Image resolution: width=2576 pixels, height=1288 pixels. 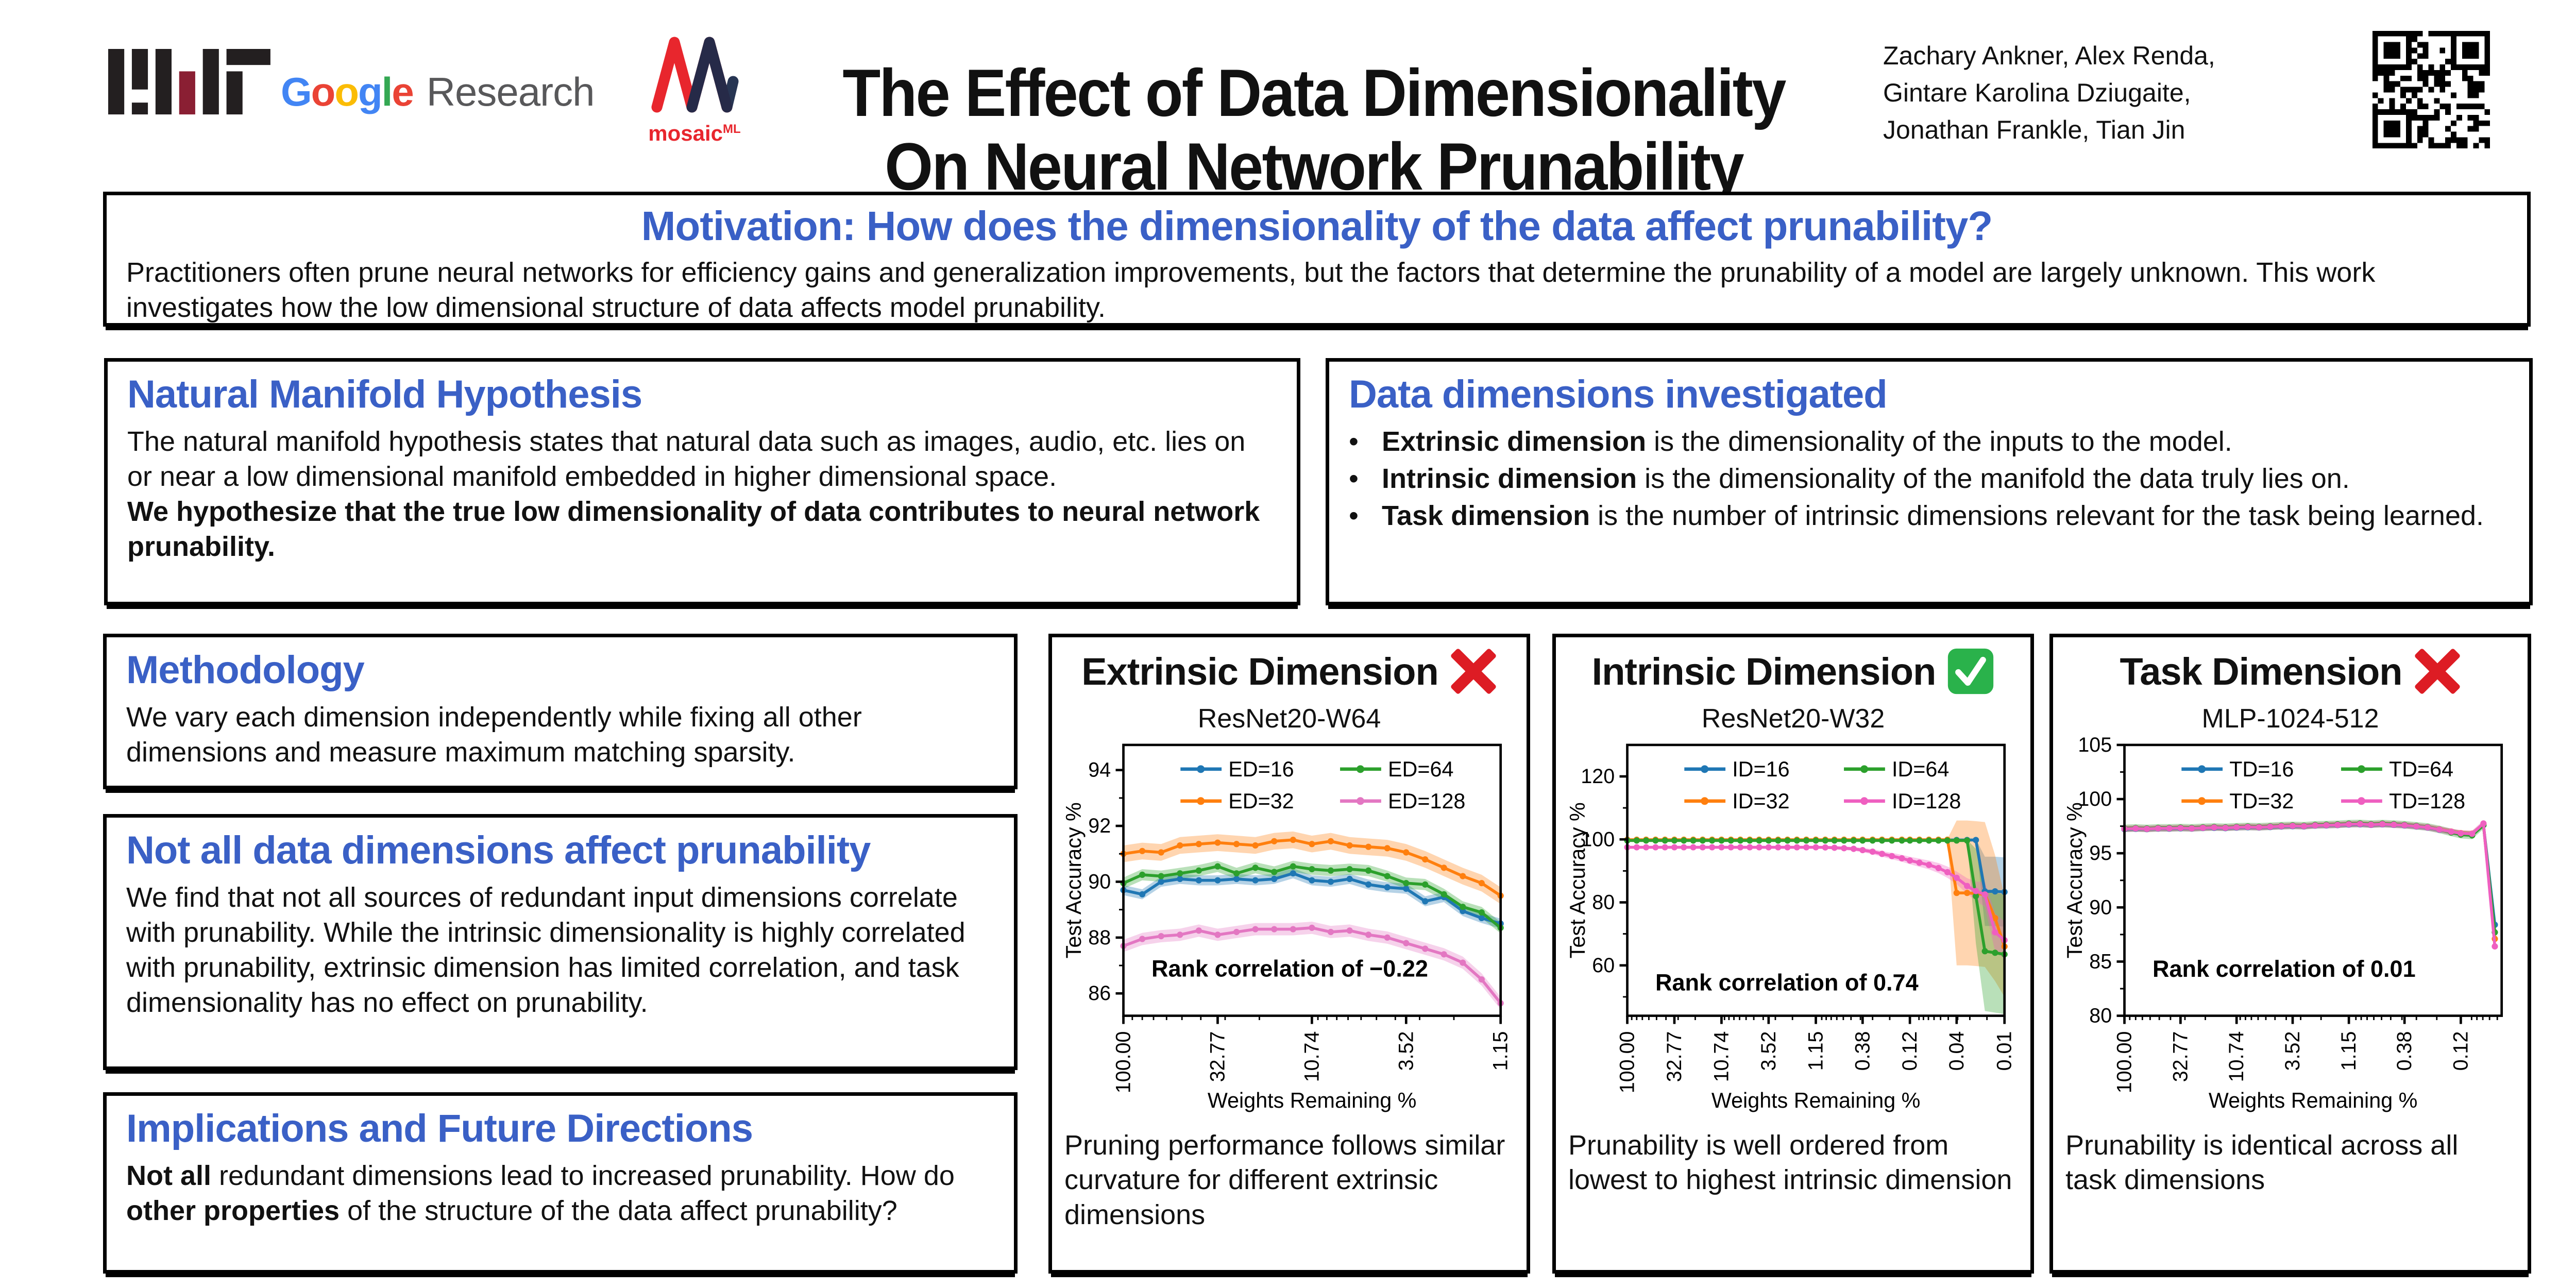 What do you see at coordinates (2049, 55) in the screenshot?
I see `authors-line: Zachary Ankner, Alex Renda,` at bounding box center [2049, 55].